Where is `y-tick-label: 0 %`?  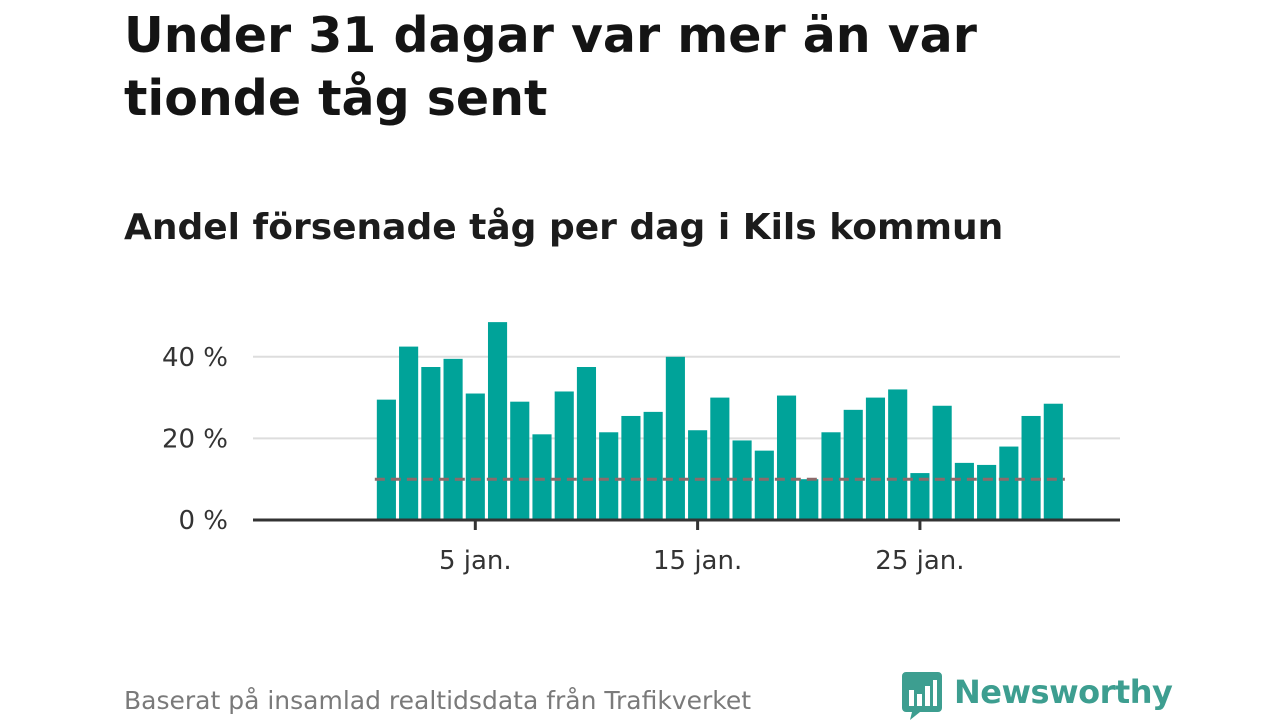
y-tick-label: 0 % is located at coordinates (203, 521).